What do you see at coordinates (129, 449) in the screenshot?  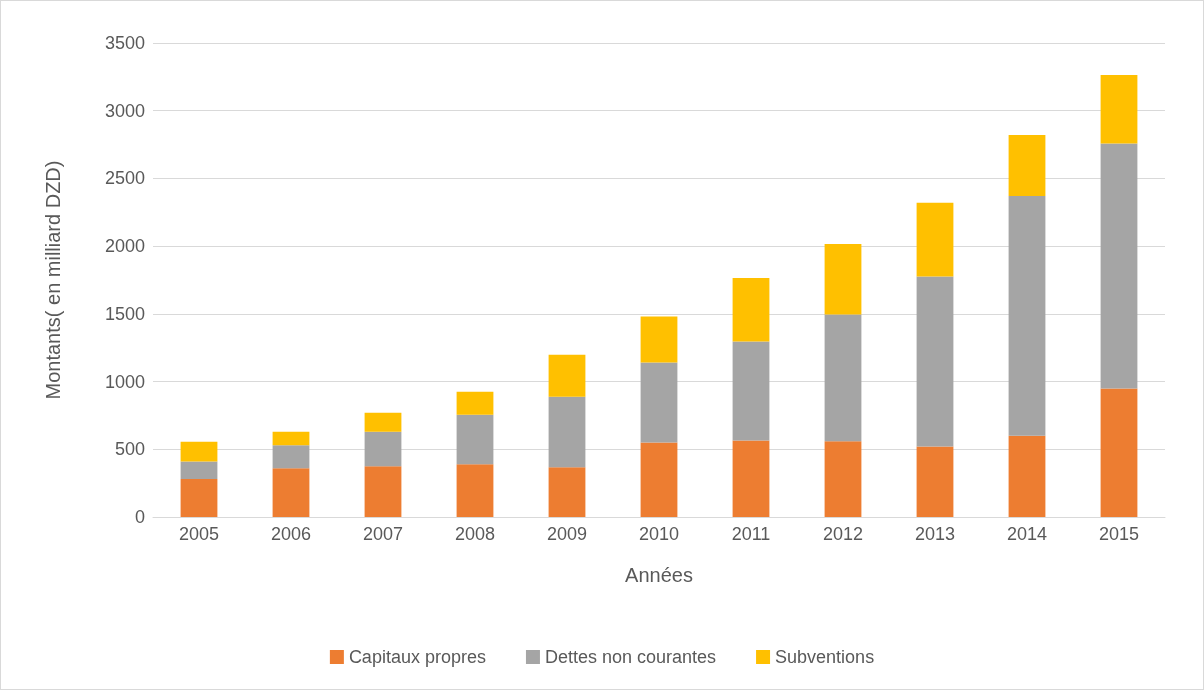 I see `y-tick-label: 500` at bounding box center [129, 449].